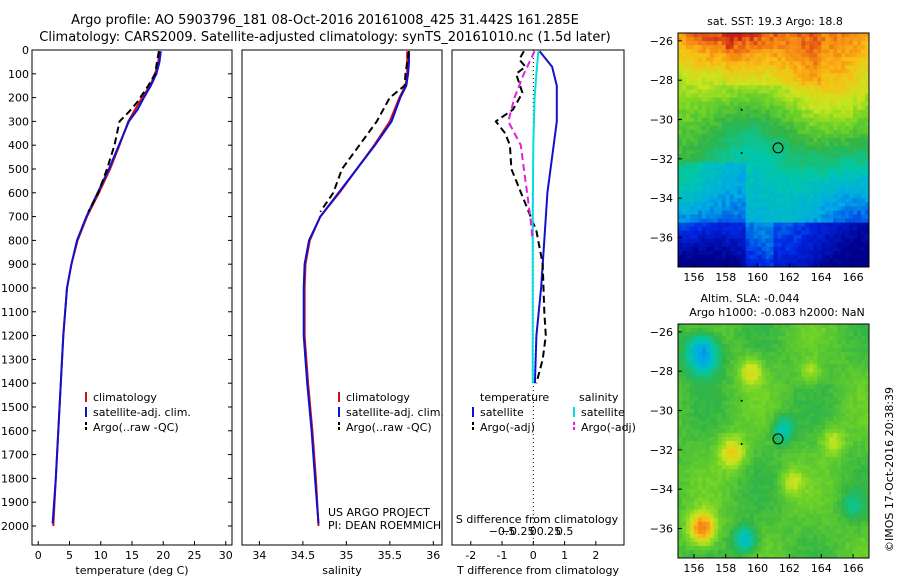 The width and height of the screenshot is (900, 580). What do you see at coordinates (356, 287) in the screenshot?
I see `salinity-series-satelliteadjclim` at bounding box center [356, 287].